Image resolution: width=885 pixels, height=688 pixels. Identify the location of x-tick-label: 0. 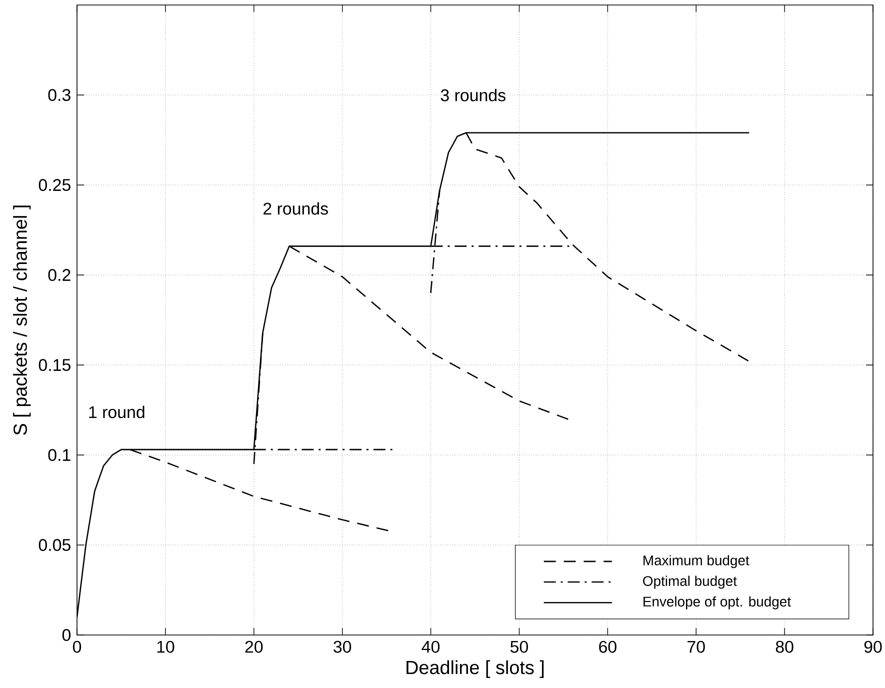
(77, 646).